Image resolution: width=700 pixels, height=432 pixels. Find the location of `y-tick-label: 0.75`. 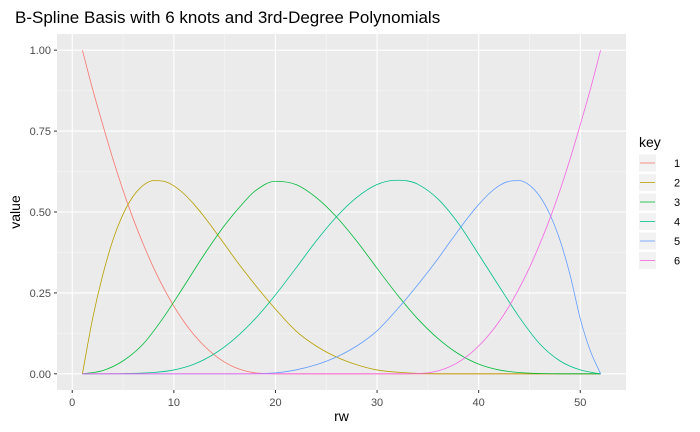

y-tick-label: 0.75 is located at coordinates (40, 132).